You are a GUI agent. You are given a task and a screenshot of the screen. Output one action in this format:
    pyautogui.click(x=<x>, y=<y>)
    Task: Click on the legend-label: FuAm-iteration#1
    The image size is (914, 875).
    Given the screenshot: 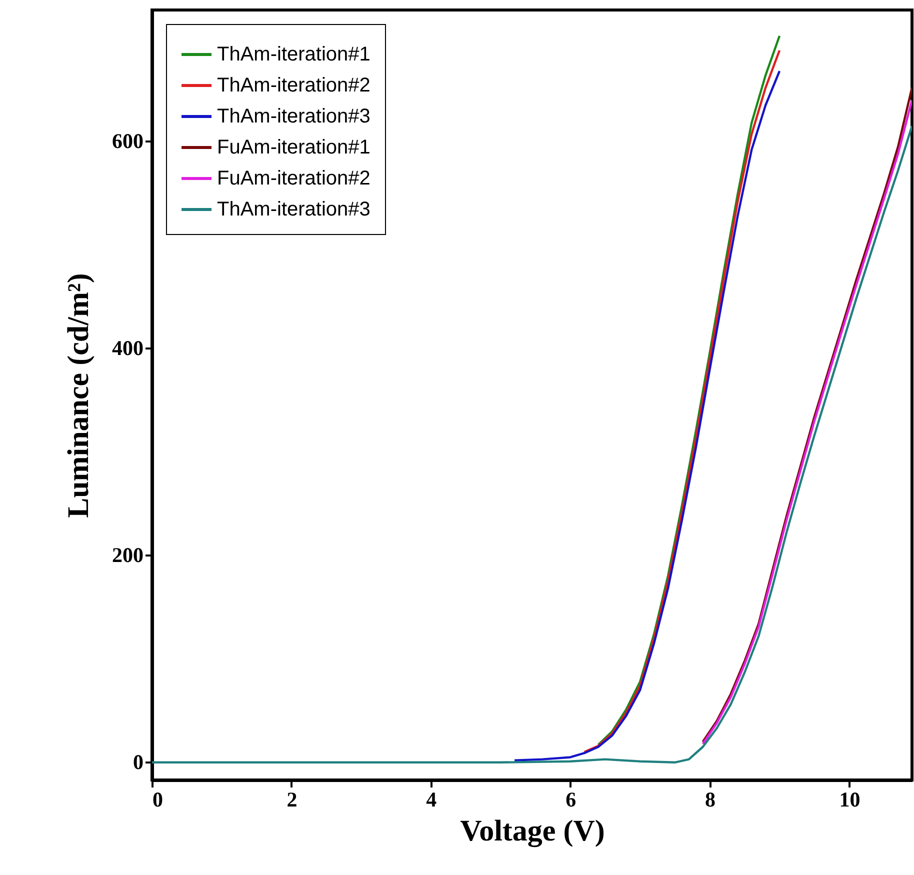 What is the action you would take?
    pyautogui.click(x=293, y=147)
    